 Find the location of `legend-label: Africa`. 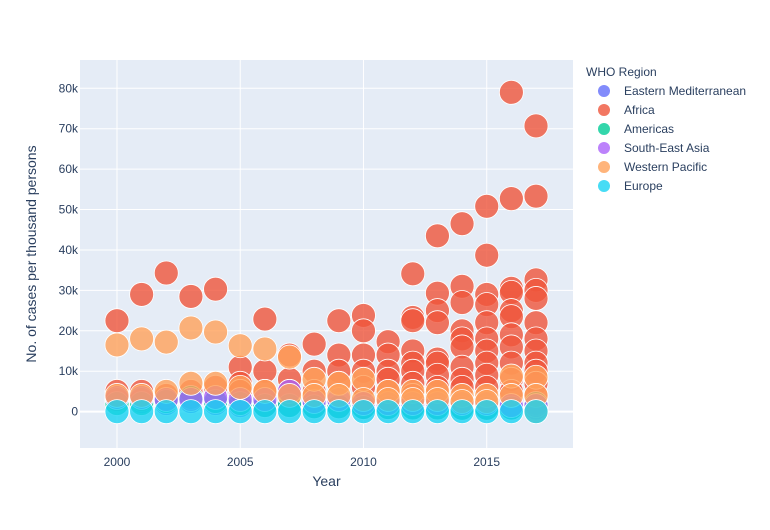

legend-label: Africa is located at coordinates (639, 110).